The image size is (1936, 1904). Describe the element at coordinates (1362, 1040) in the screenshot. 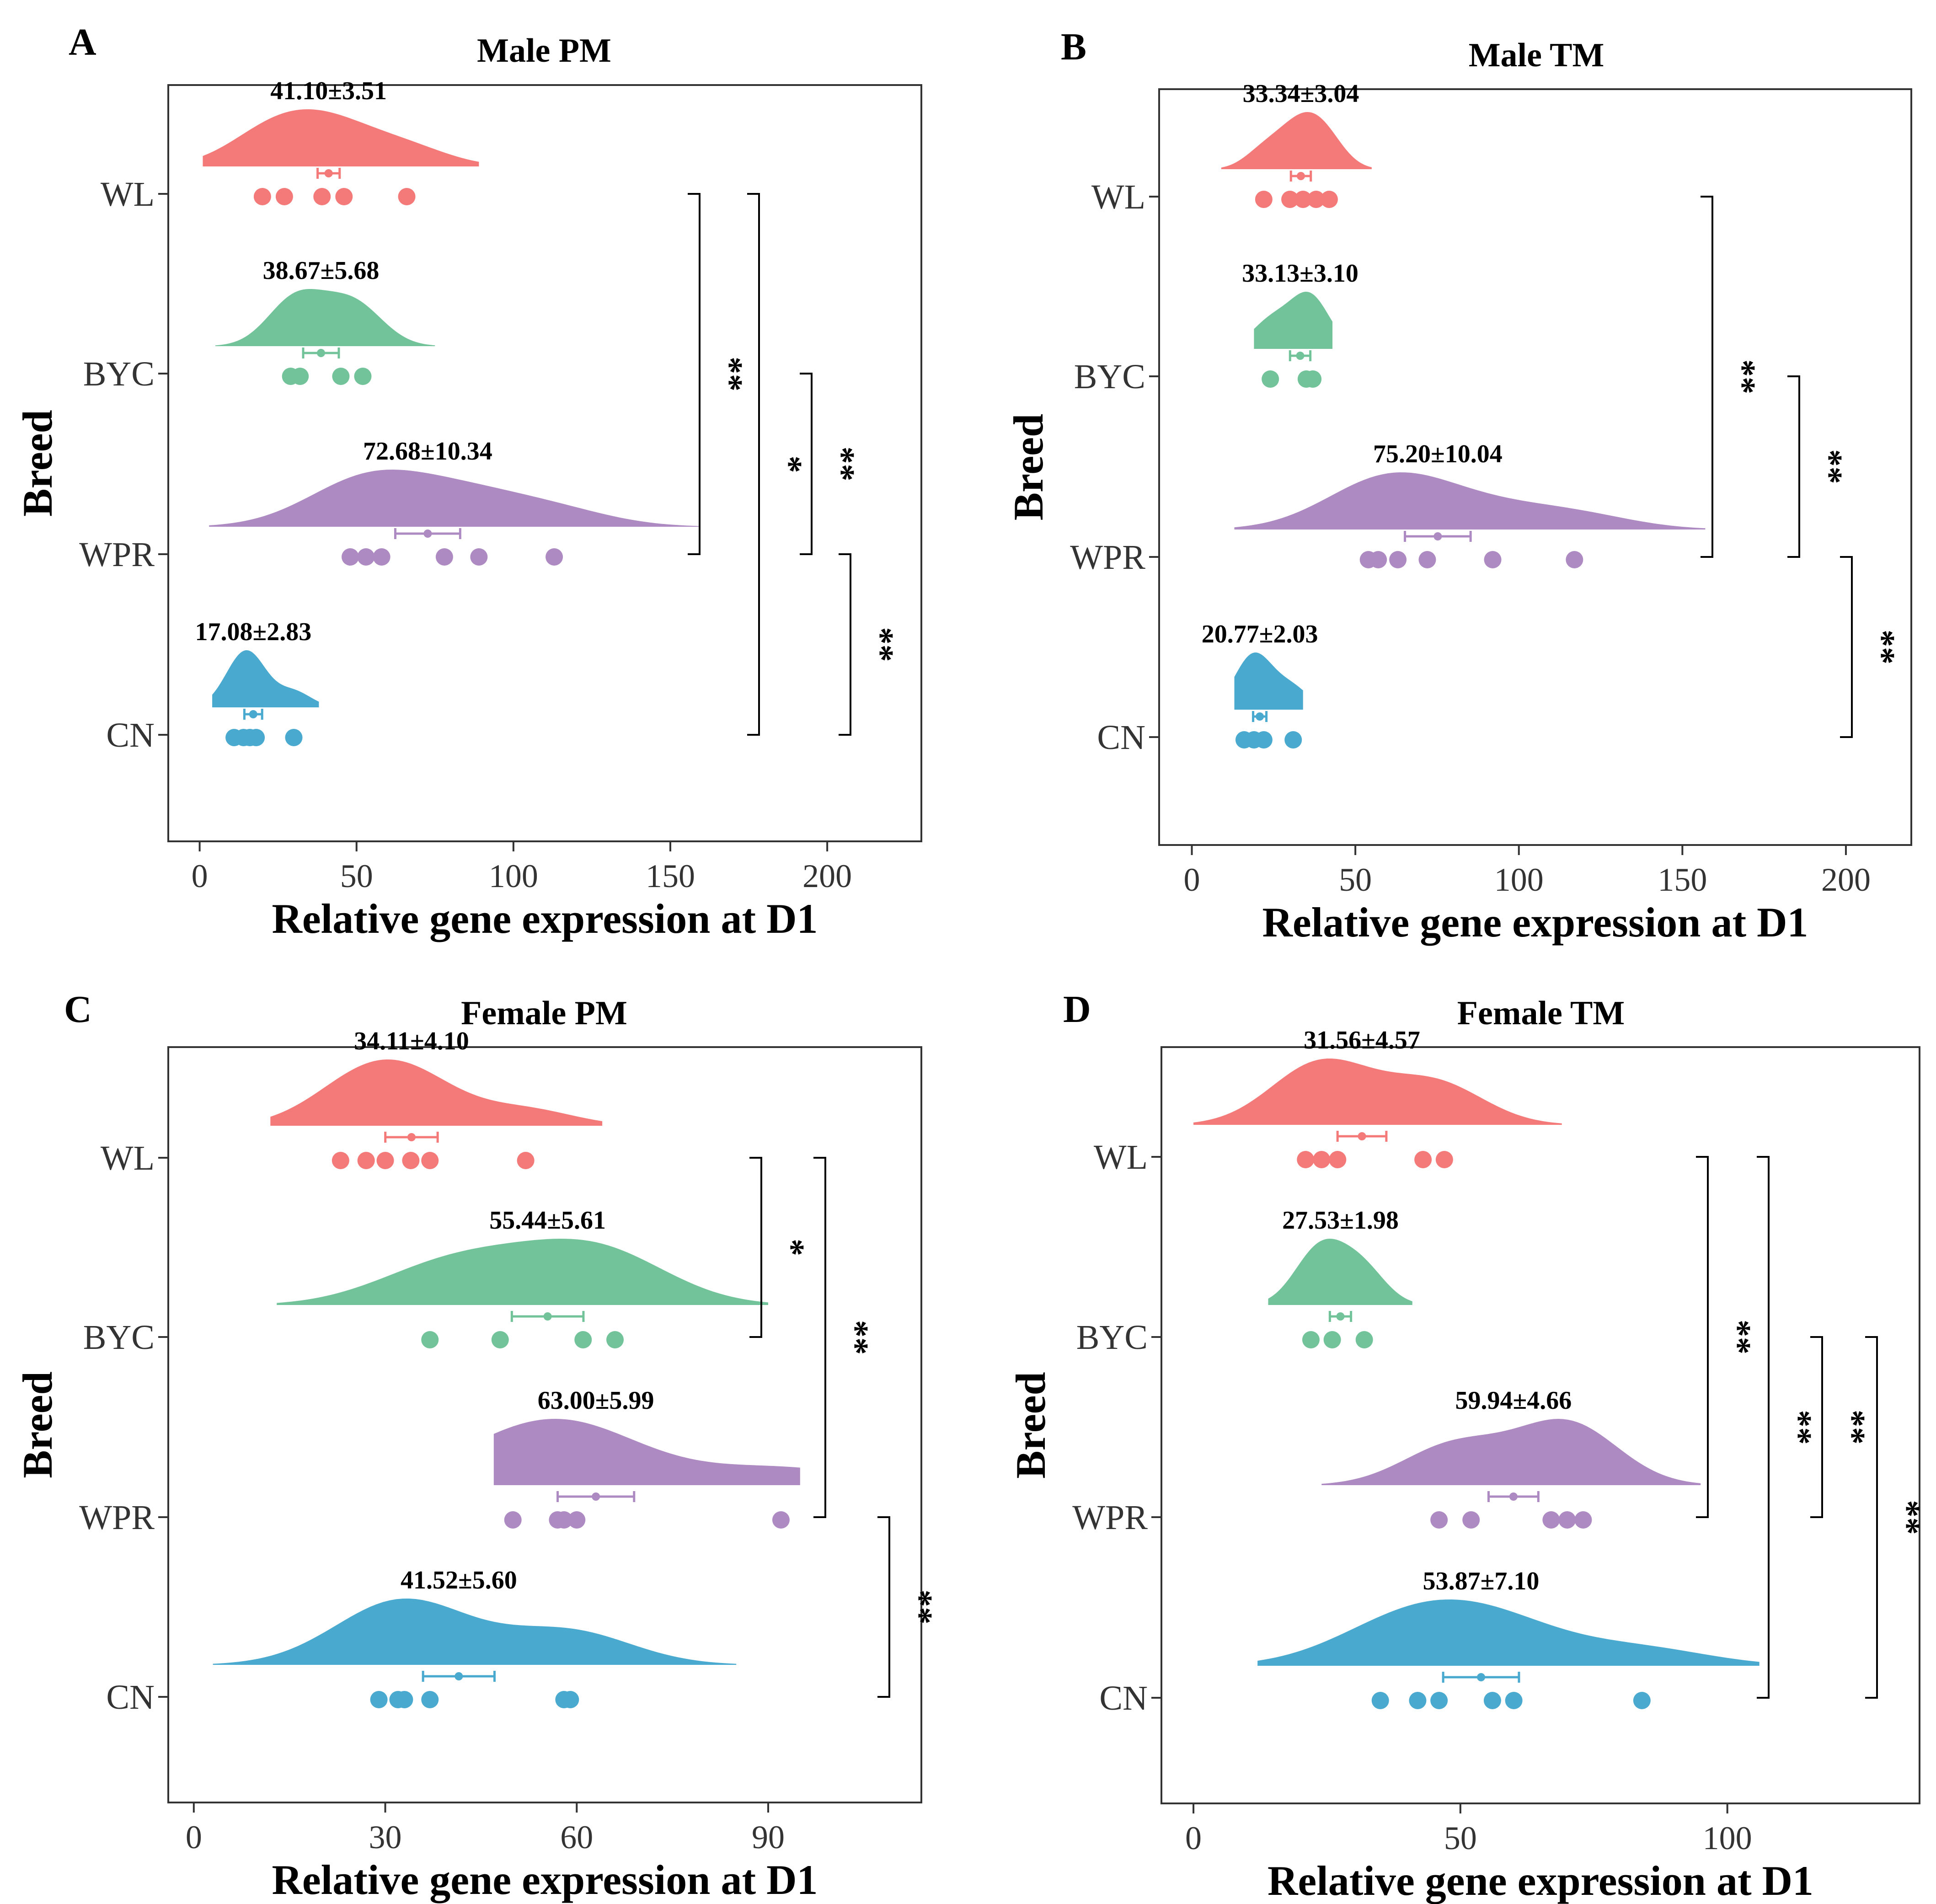

I see `p4-value-label-wl: 31.56±4.57` at that location.